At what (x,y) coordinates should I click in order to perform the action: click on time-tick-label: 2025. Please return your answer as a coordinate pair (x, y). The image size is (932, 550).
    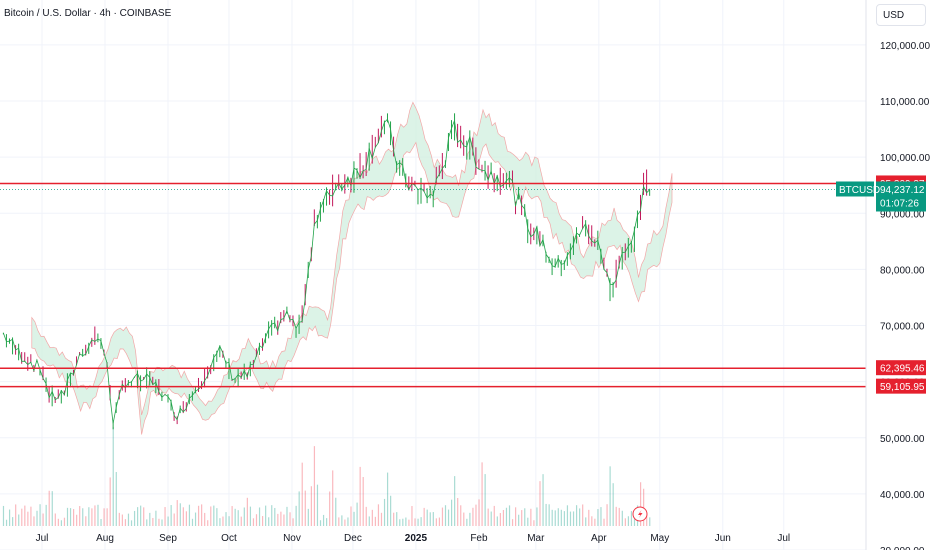
    Looking at the image, I should click on (416, 538).